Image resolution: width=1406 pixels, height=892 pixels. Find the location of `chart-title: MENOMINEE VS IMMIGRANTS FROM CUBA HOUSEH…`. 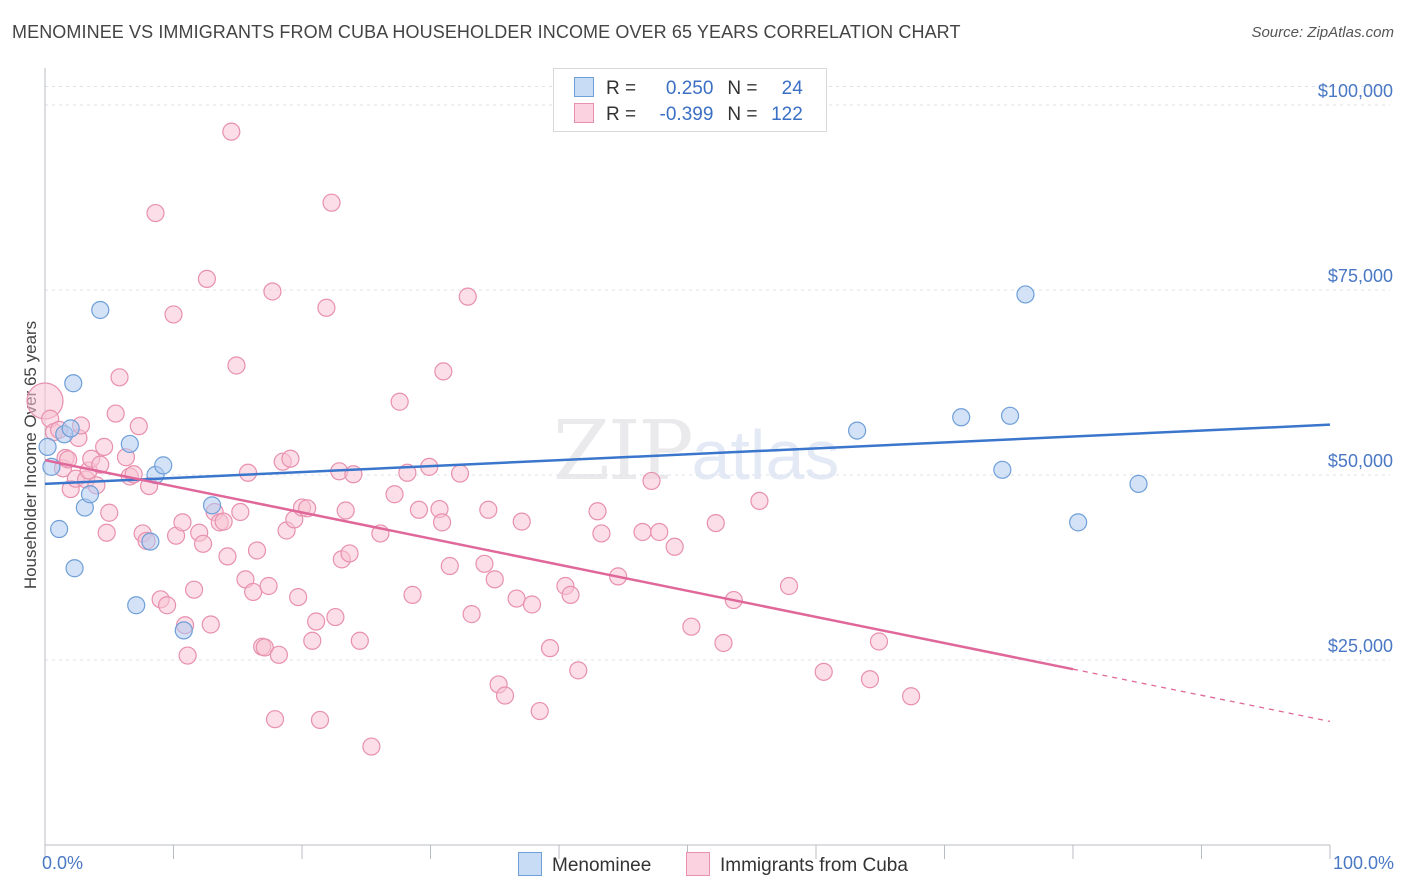

chart-title: MENOMINEE VS IMMIGRANTS FROM CUBA HOUSEH… is located at coordinates (486, 32).